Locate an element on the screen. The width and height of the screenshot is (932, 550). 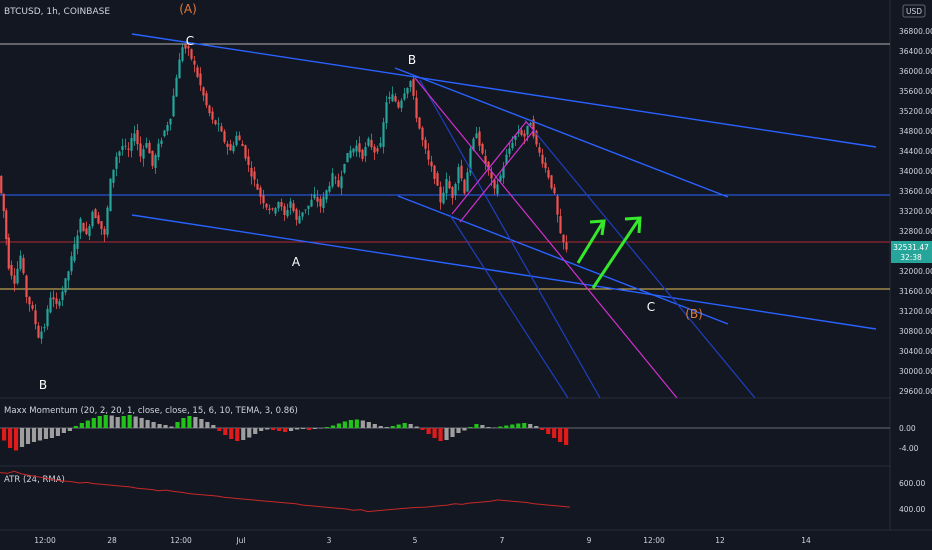
time-tick-label: 9 is located at coordinates (589, 540).